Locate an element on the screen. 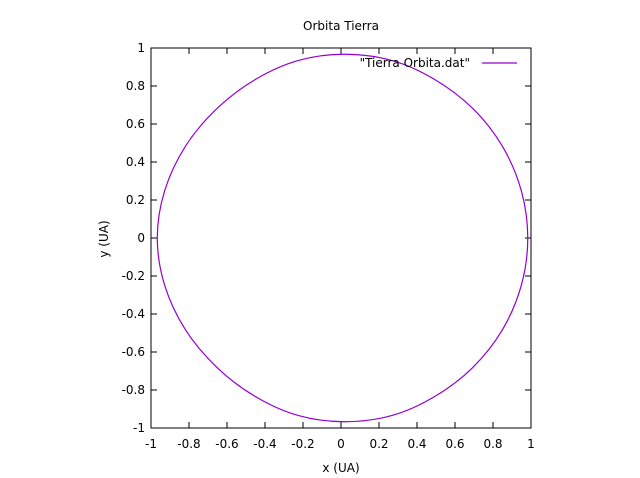 The image size is (640, 478). x-tick-label: -0.8 is located at coordinates (188, 444).